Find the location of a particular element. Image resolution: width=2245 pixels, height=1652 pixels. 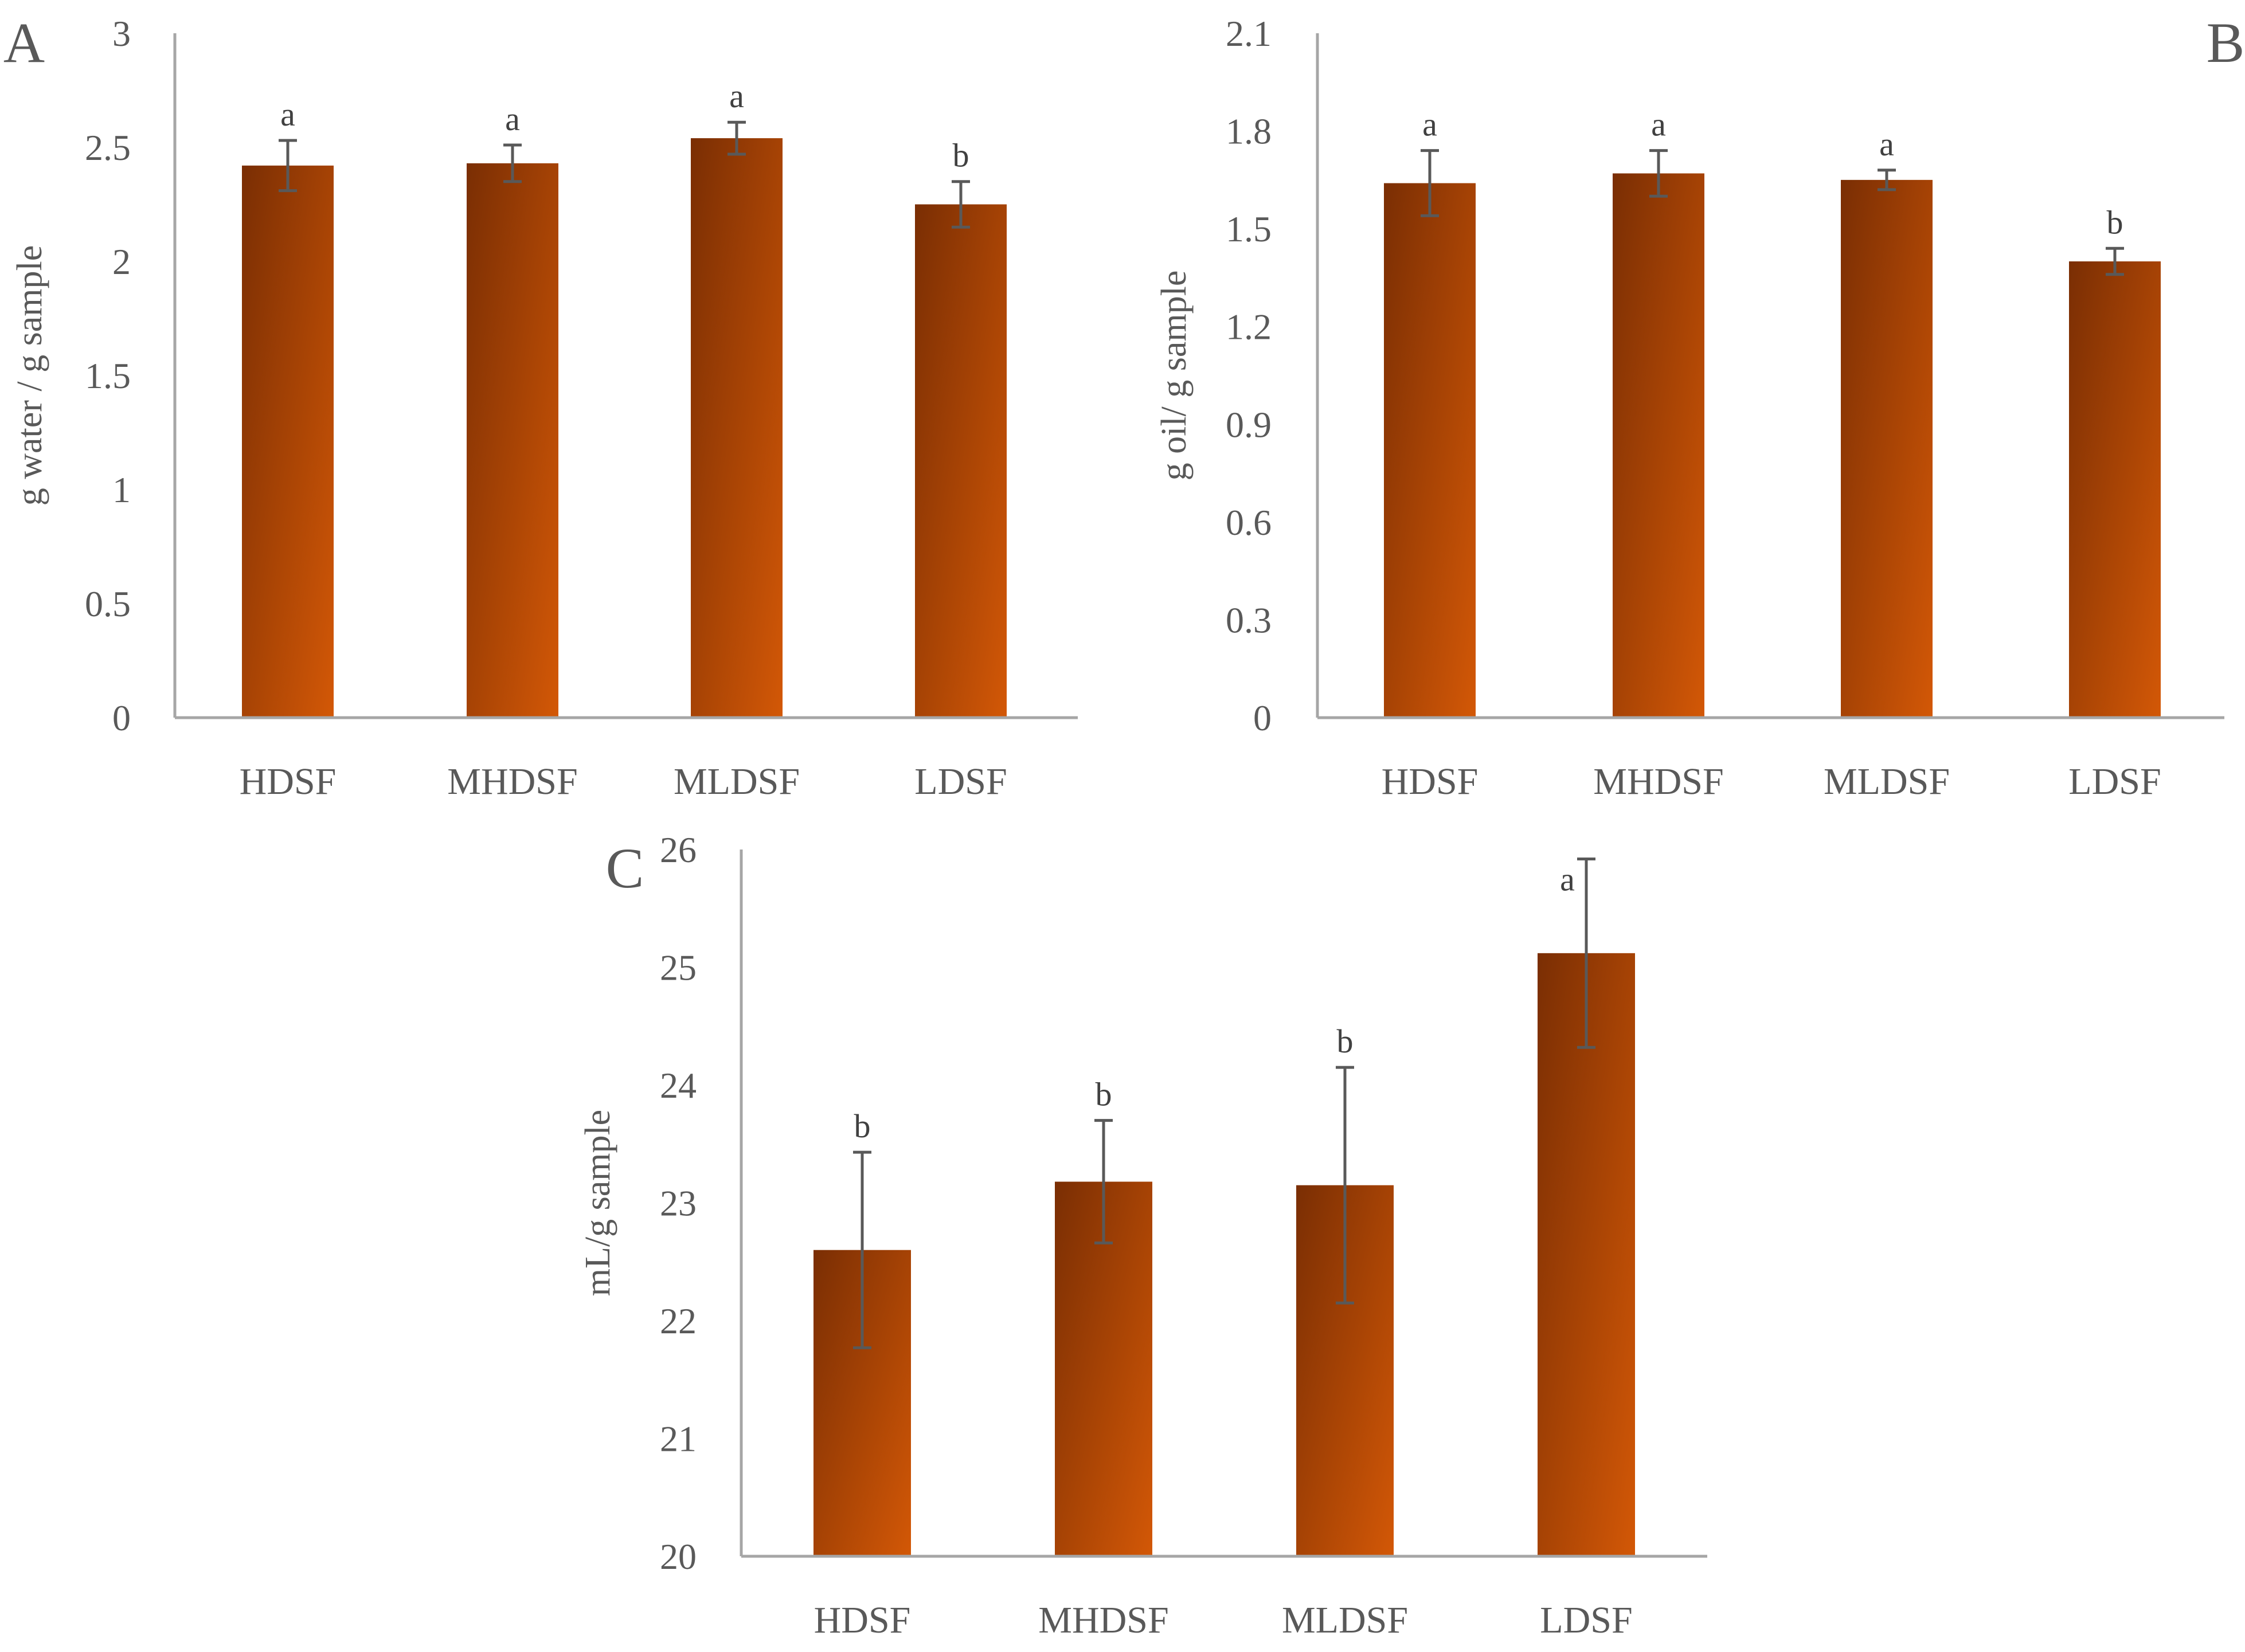

panel-label: B is located at coordinates (2226, 43).